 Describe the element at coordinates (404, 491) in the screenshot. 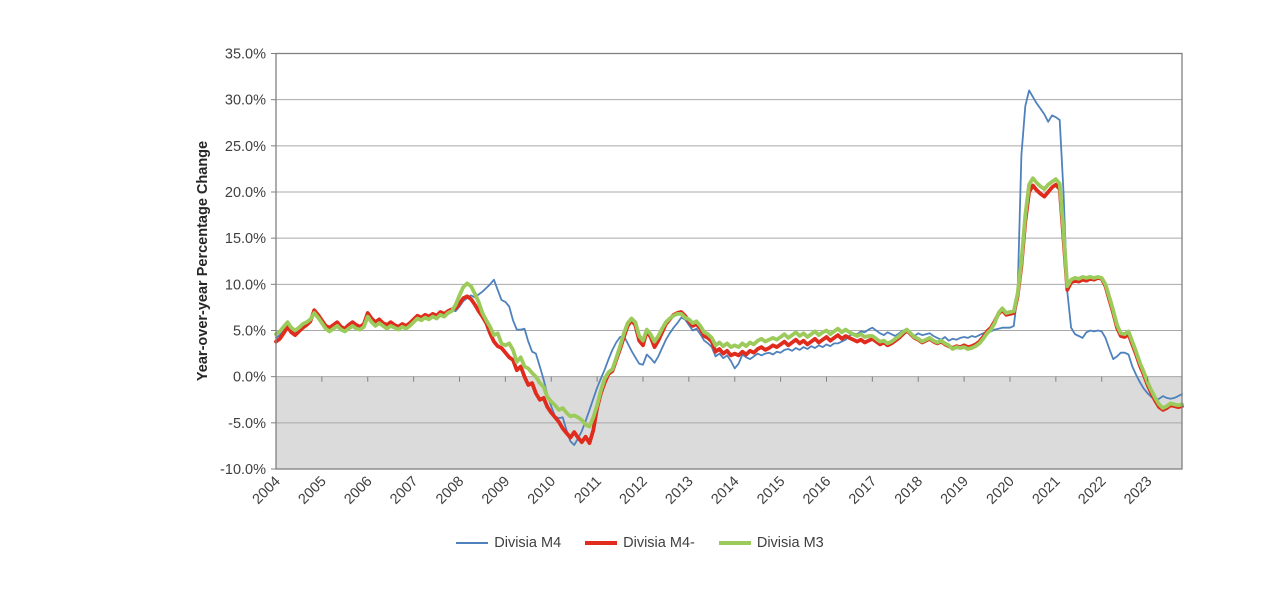

I see `x-tick-label: 2007` at that location.